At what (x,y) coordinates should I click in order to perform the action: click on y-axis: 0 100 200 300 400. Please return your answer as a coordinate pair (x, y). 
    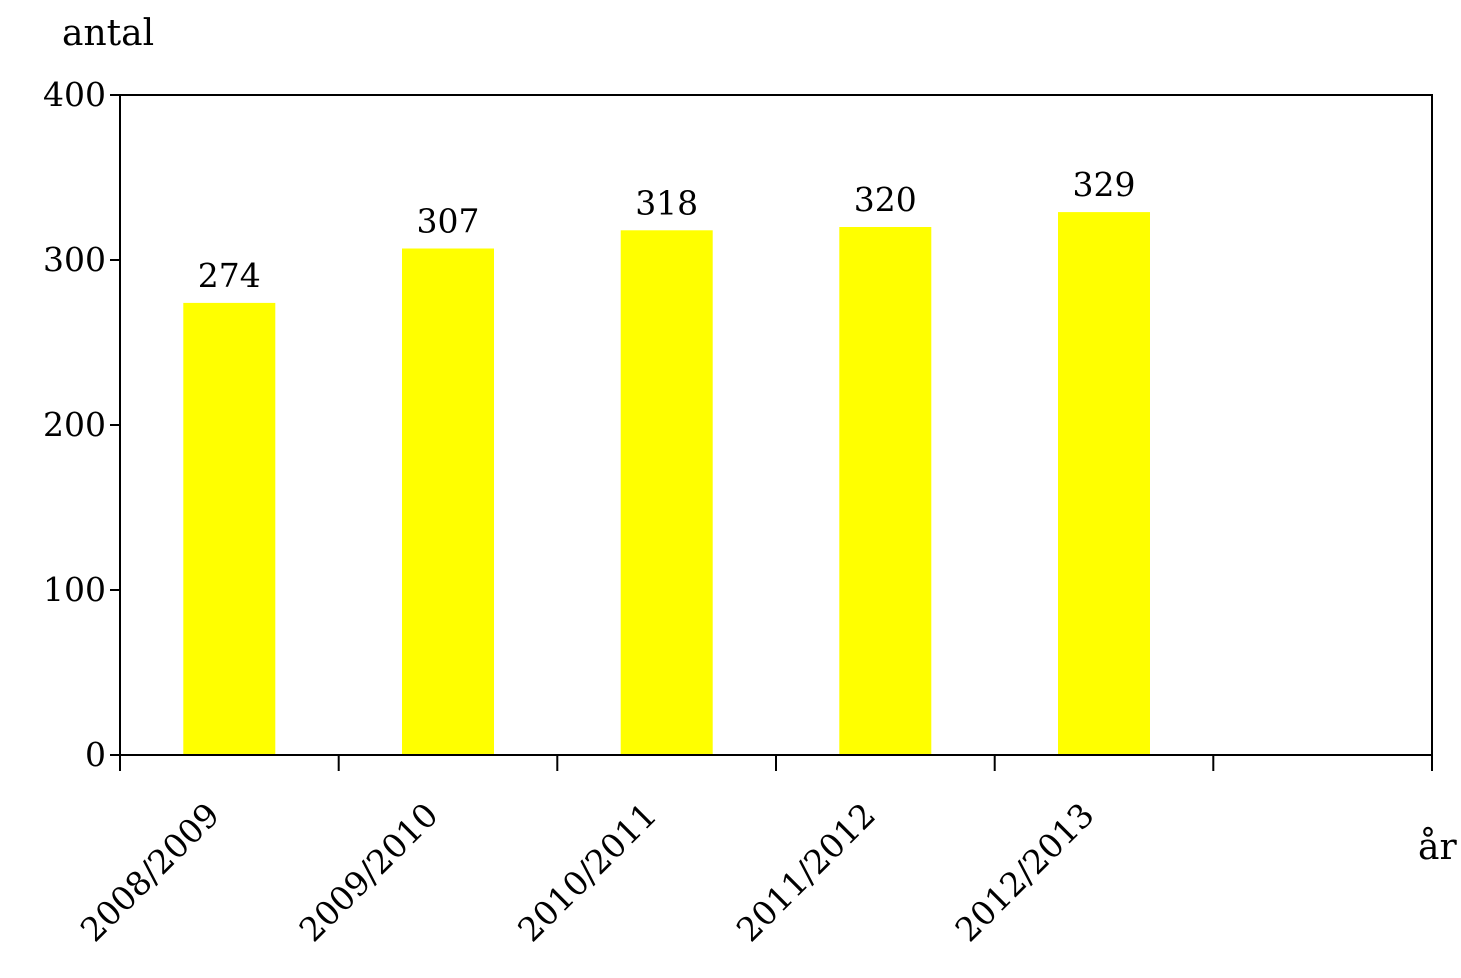
    Looking at the image, I should click on (81, 424).